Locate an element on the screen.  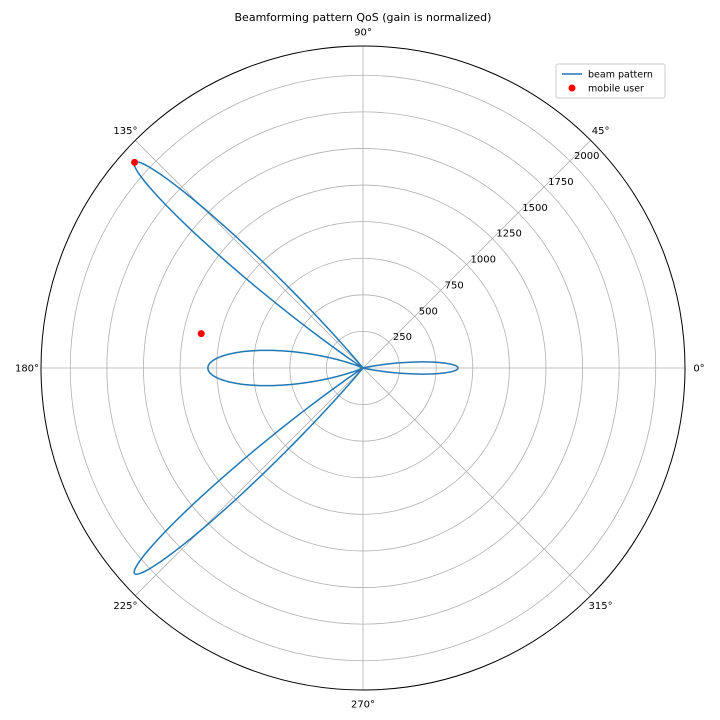
radial-tick-label-1750: 1750 is located at coordinates (560, 182).